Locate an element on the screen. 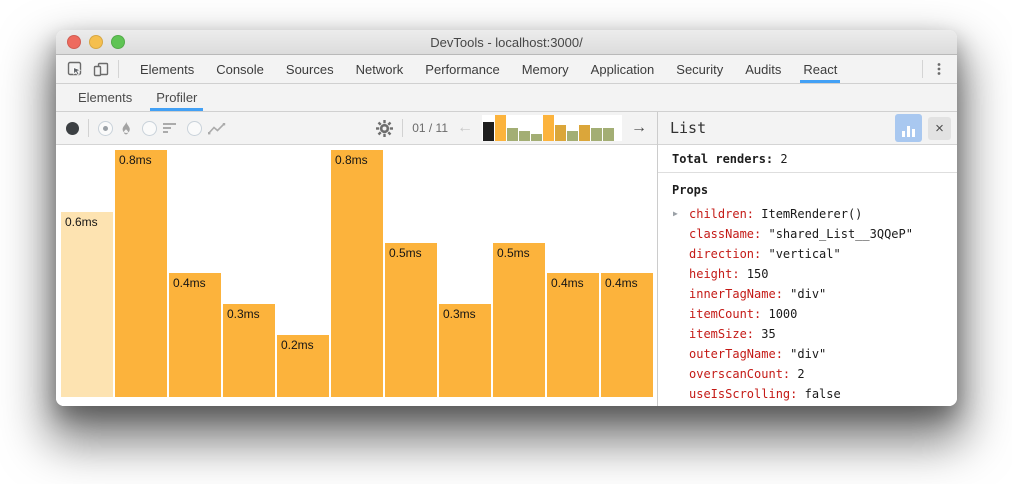  tab-elements: Elements is located at coordinates (167, 69).